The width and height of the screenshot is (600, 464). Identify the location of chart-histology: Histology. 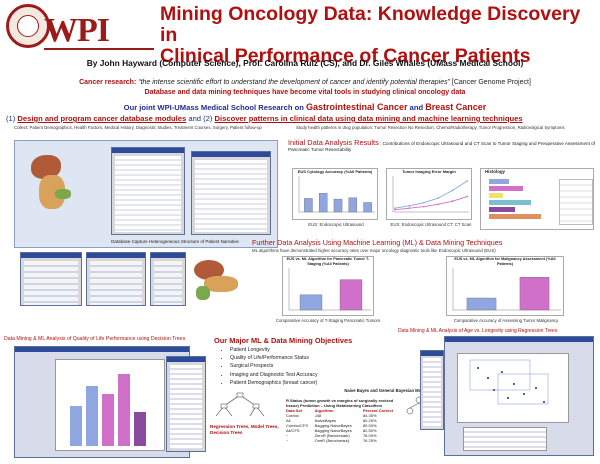
(537, 199).